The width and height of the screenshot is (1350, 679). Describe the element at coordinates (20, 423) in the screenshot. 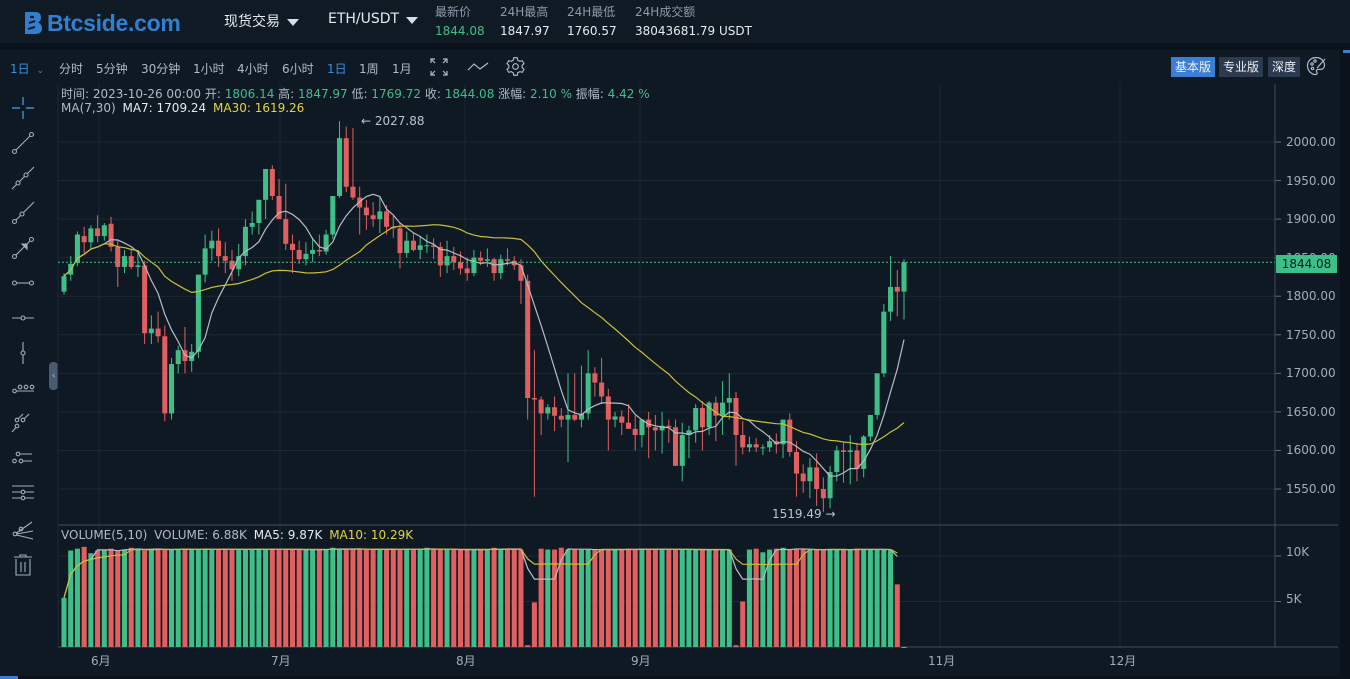

I see `parallel-channel-icon` at that location.